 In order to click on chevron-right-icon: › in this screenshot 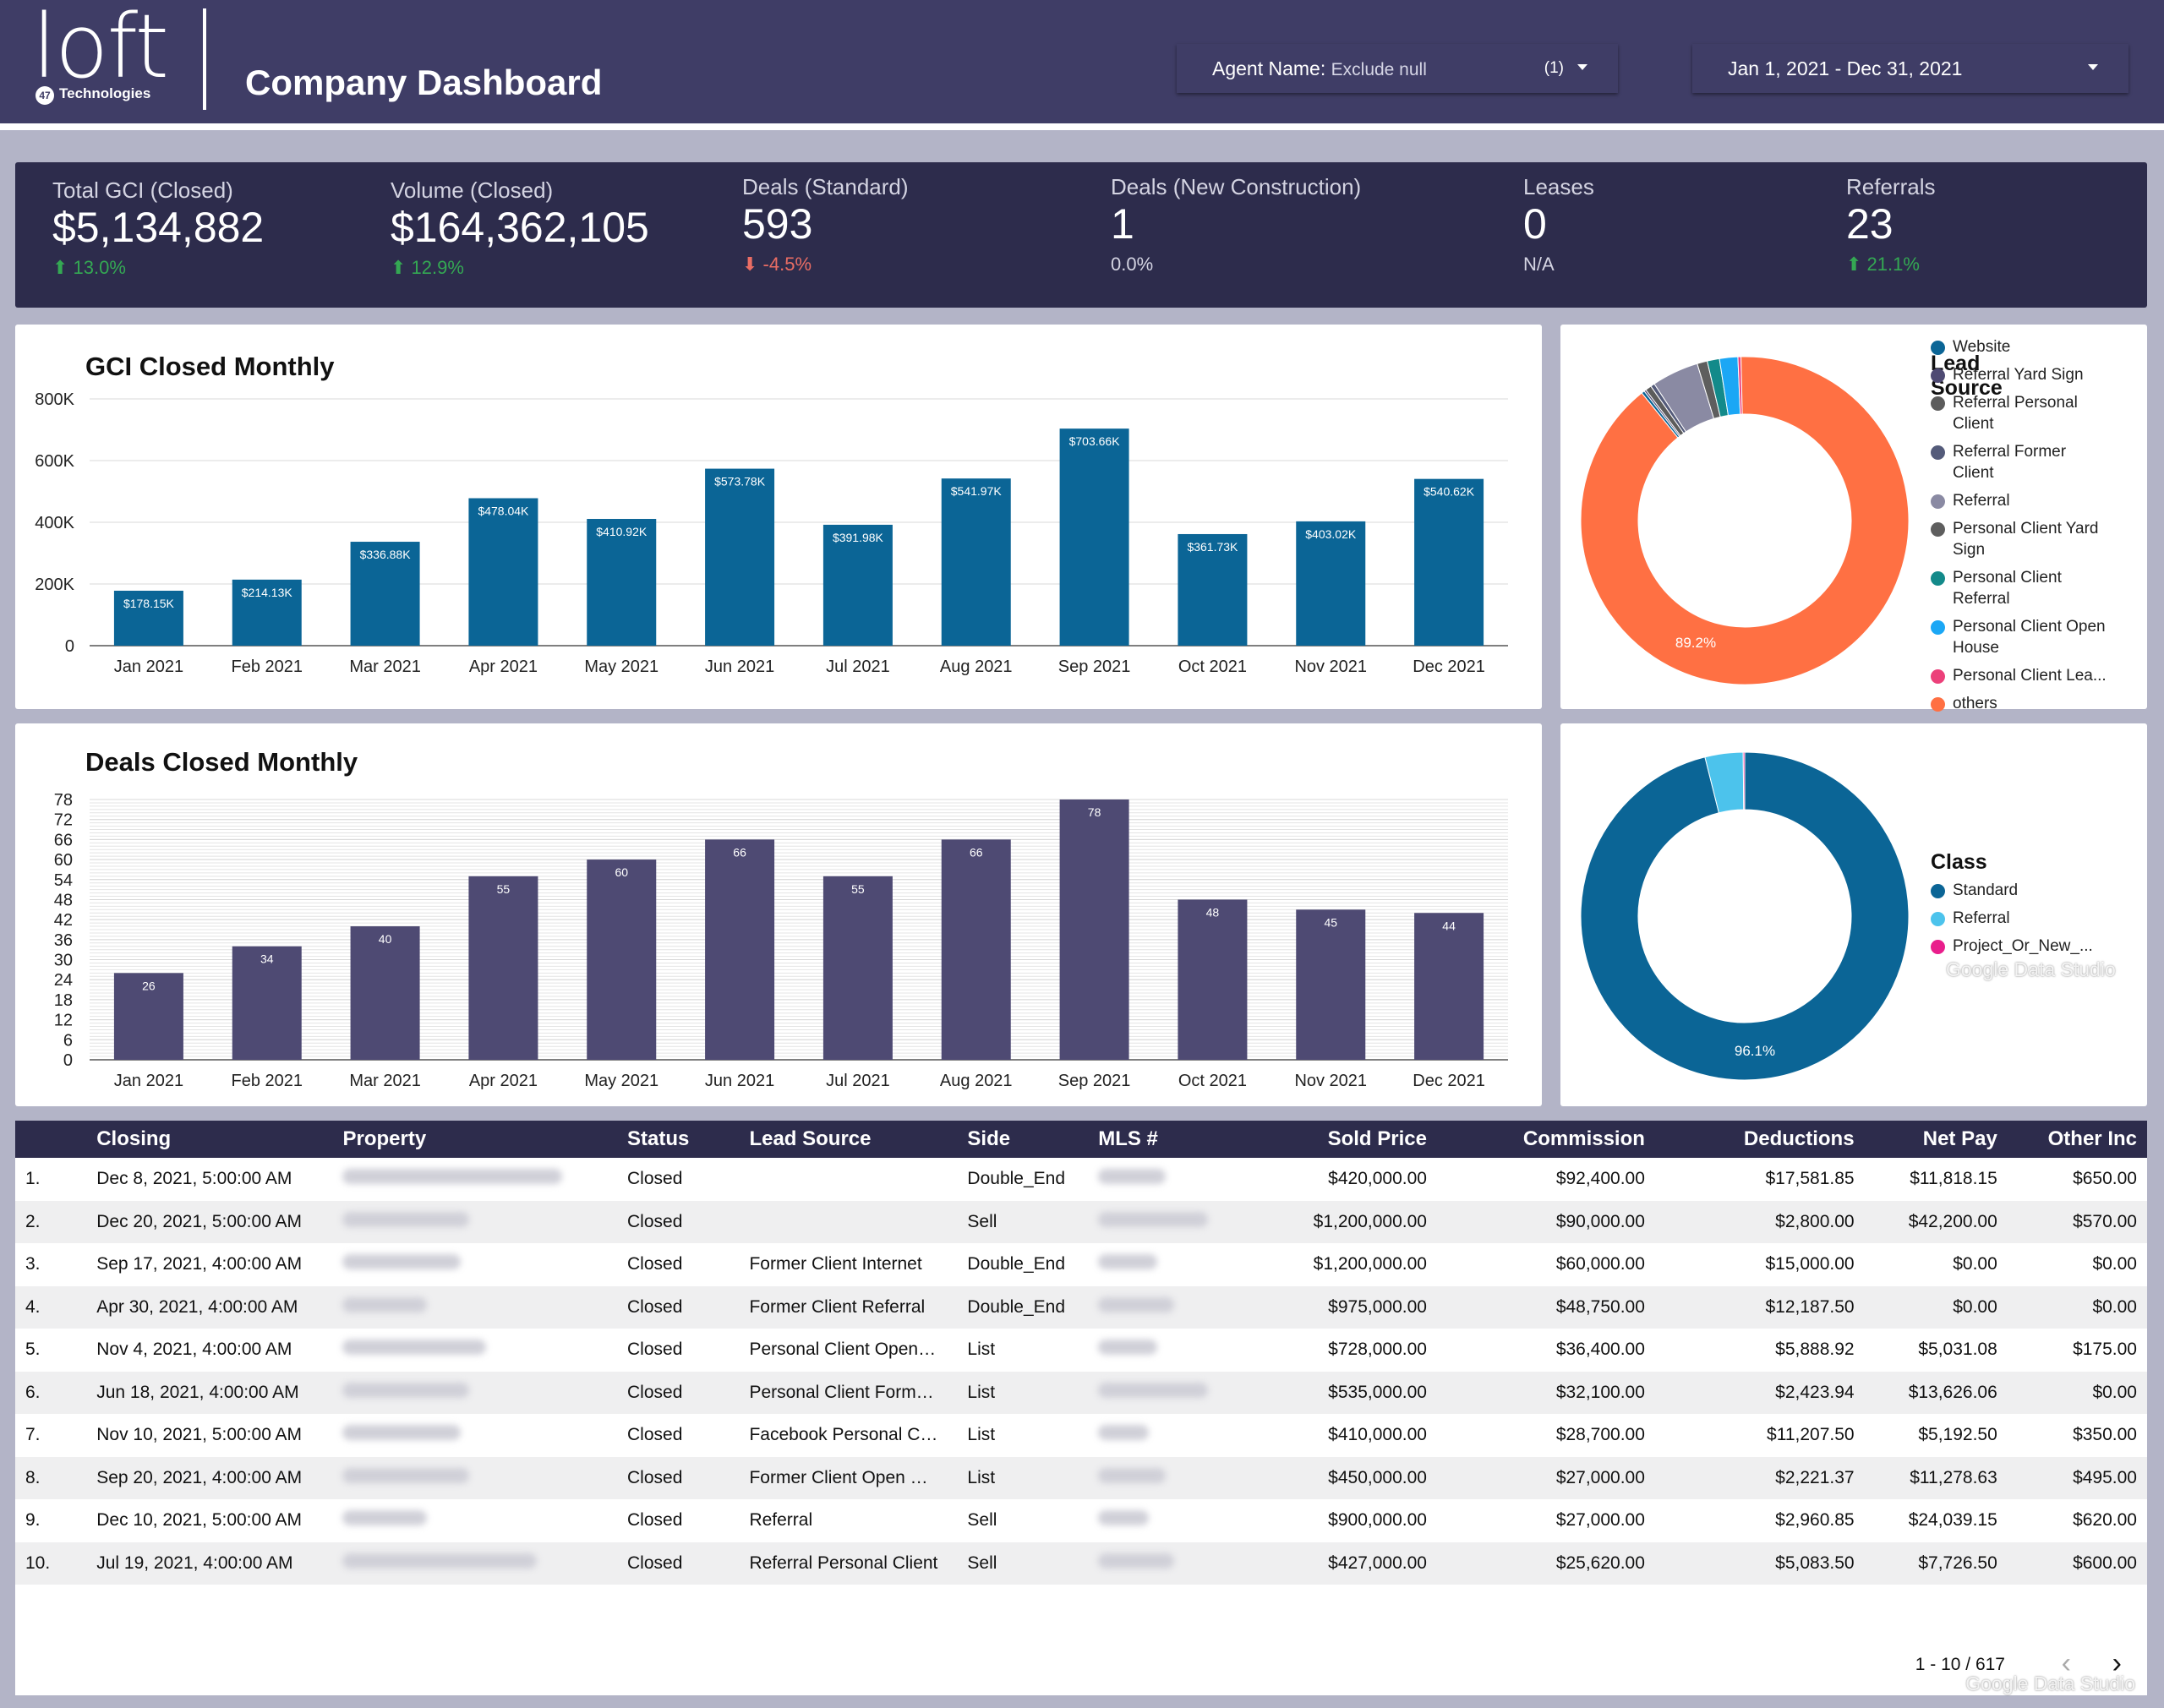, I will do `click(2117, 1663)`.